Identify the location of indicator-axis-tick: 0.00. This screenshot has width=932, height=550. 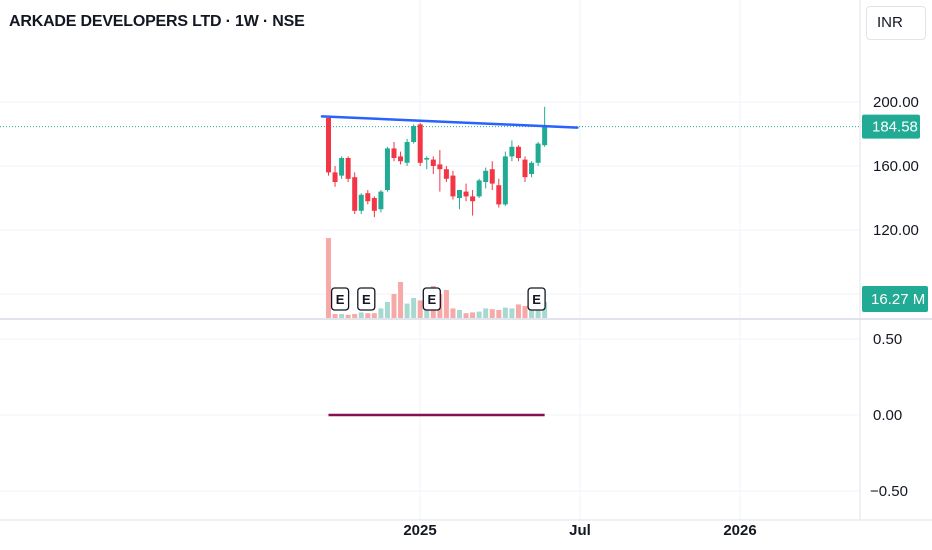
(887, 415).